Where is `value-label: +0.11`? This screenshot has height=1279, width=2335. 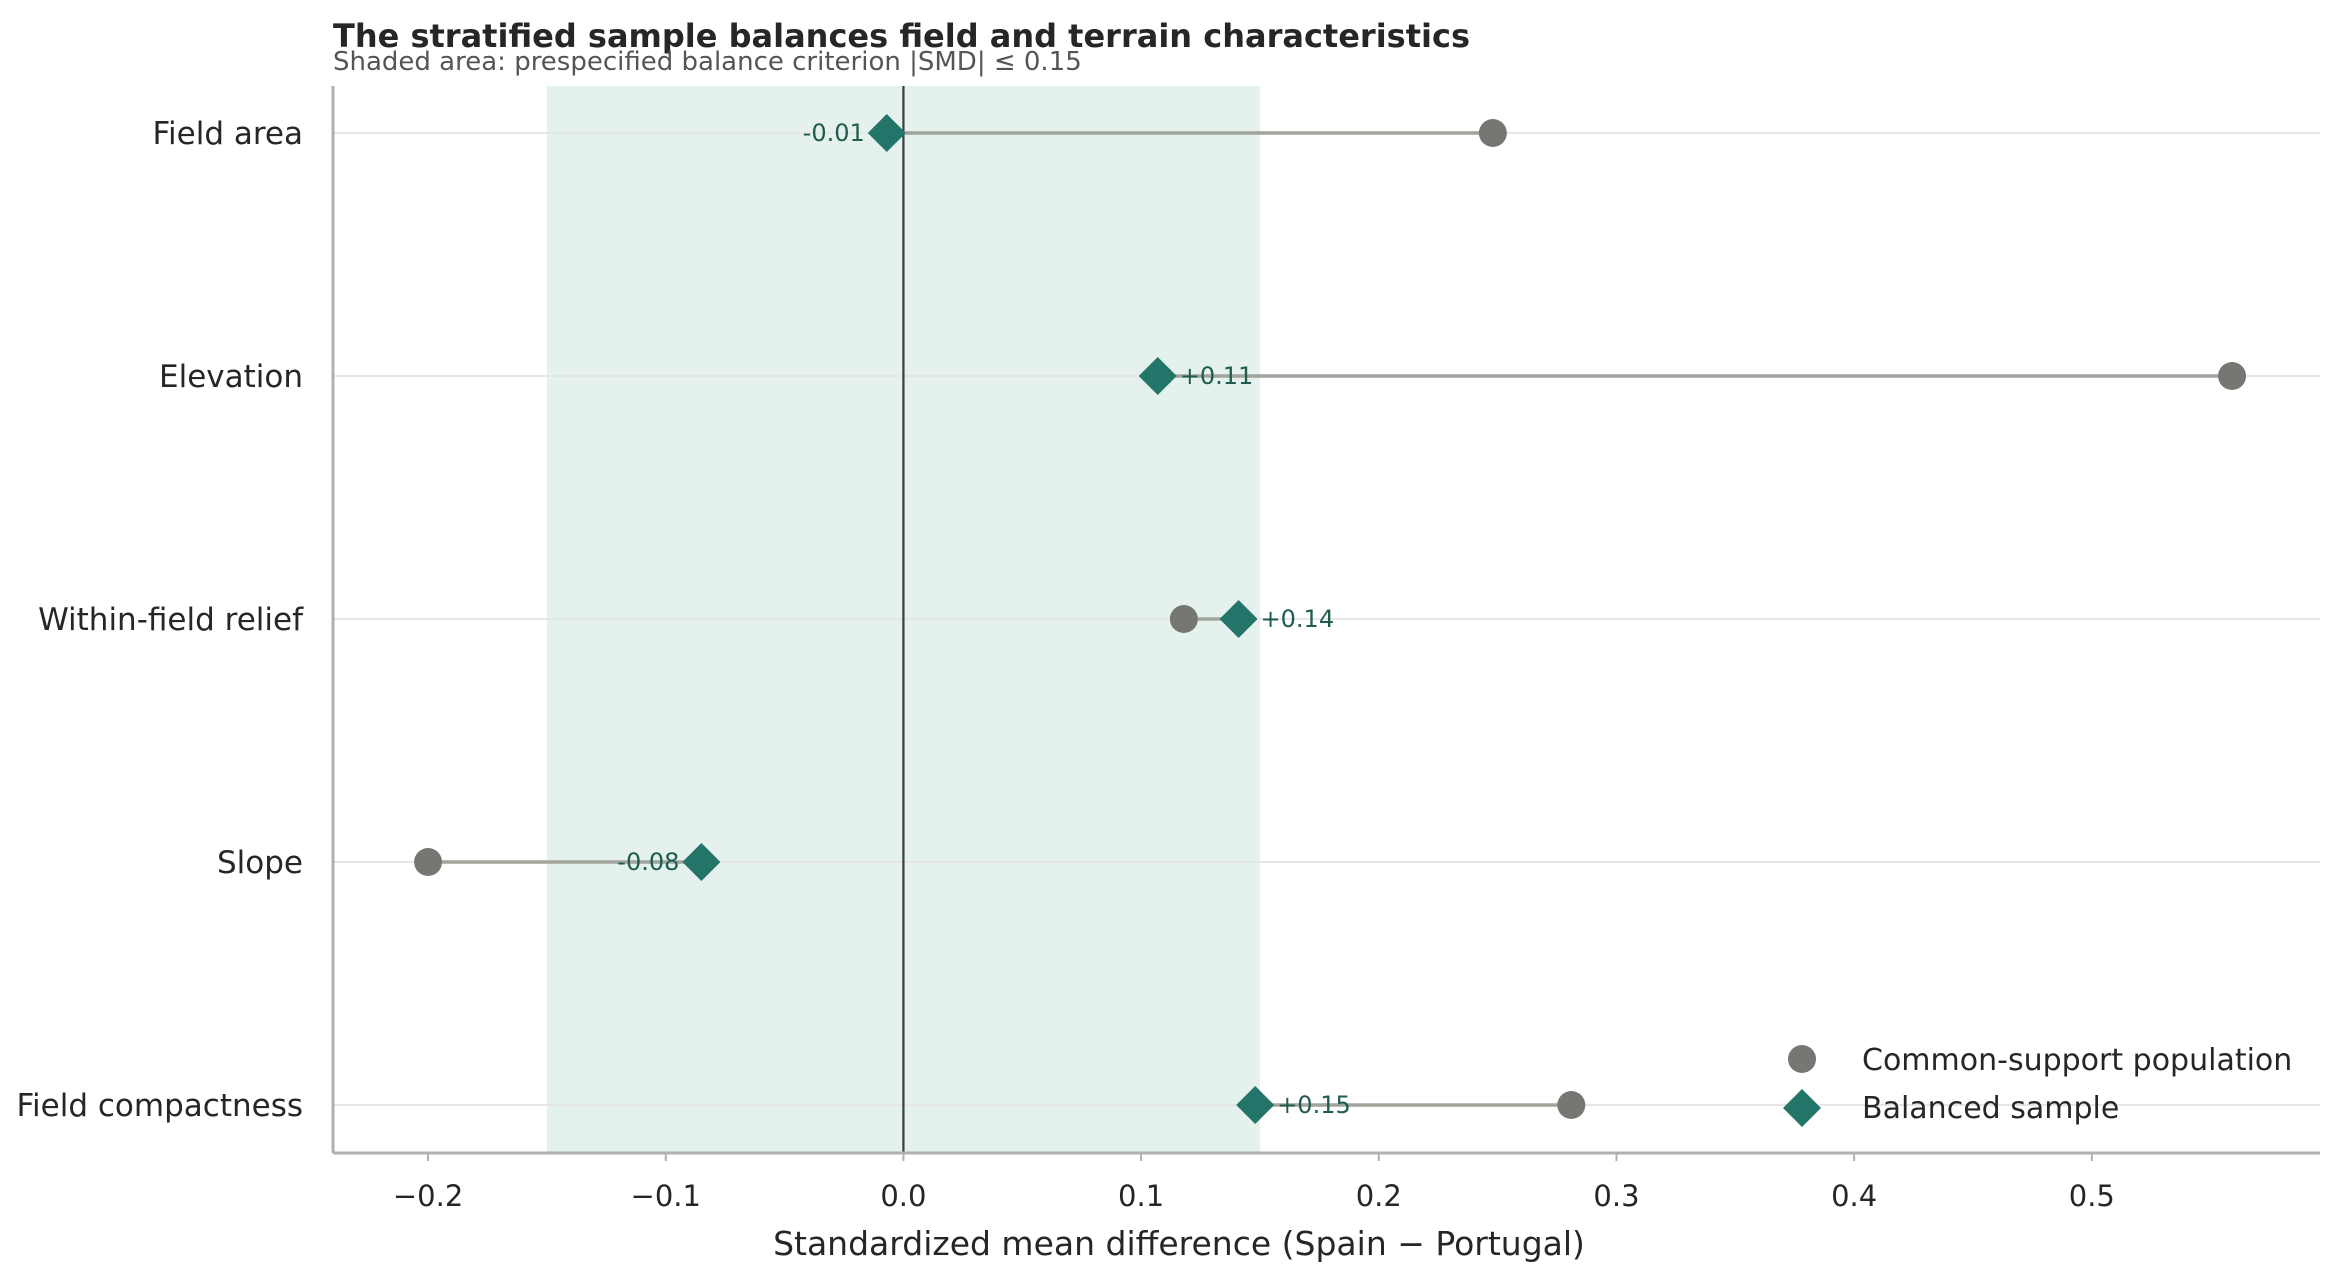
value-label: +0.11 is located at coordinates (1217, 376).